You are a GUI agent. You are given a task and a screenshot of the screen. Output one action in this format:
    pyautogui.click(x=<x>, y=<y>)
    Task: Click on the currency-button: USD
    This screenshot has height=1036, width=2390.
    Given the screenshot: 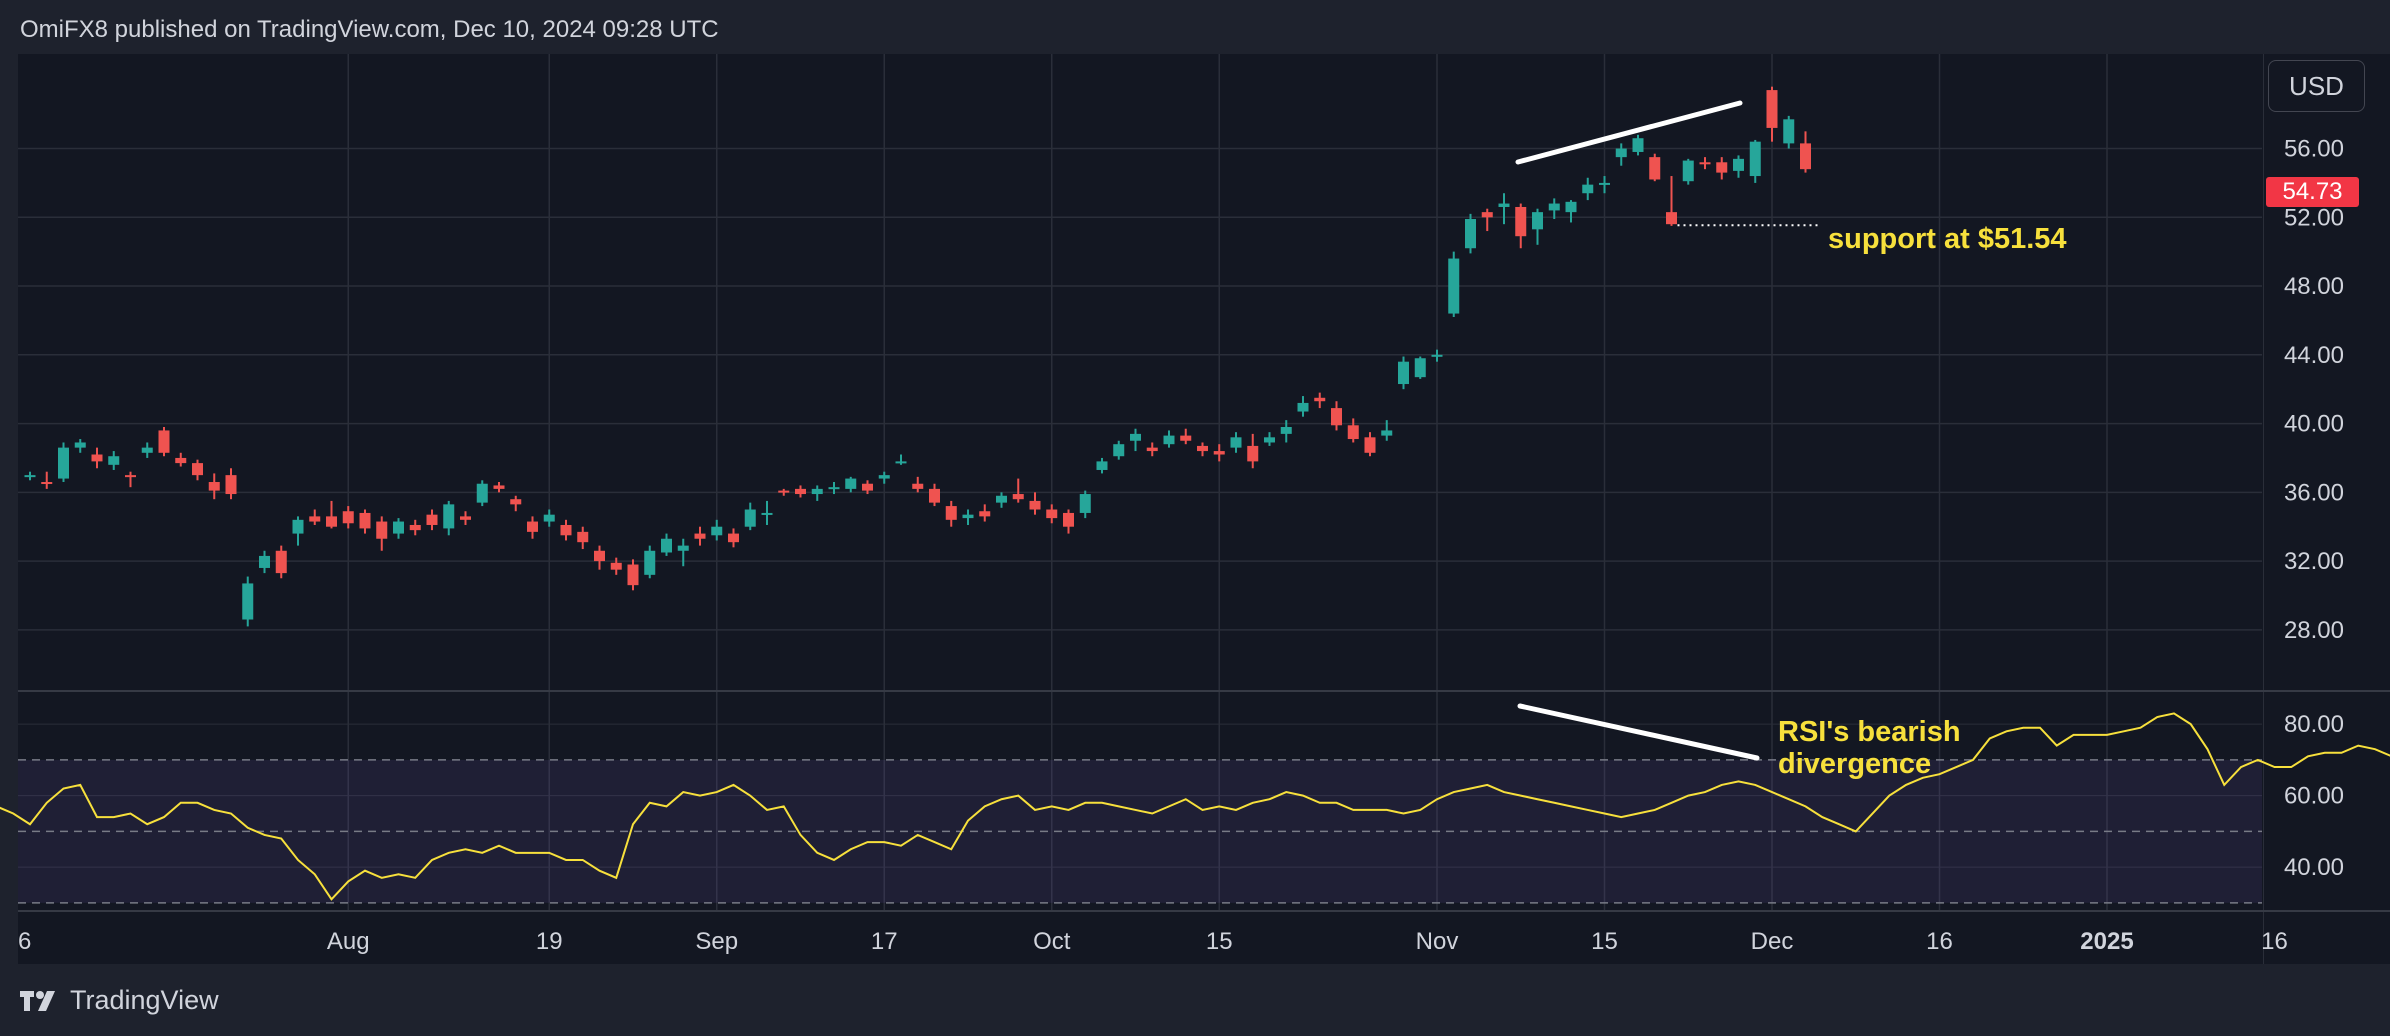 What is the action you would take?
    pyautogui.click(x=2316, y=86)
    